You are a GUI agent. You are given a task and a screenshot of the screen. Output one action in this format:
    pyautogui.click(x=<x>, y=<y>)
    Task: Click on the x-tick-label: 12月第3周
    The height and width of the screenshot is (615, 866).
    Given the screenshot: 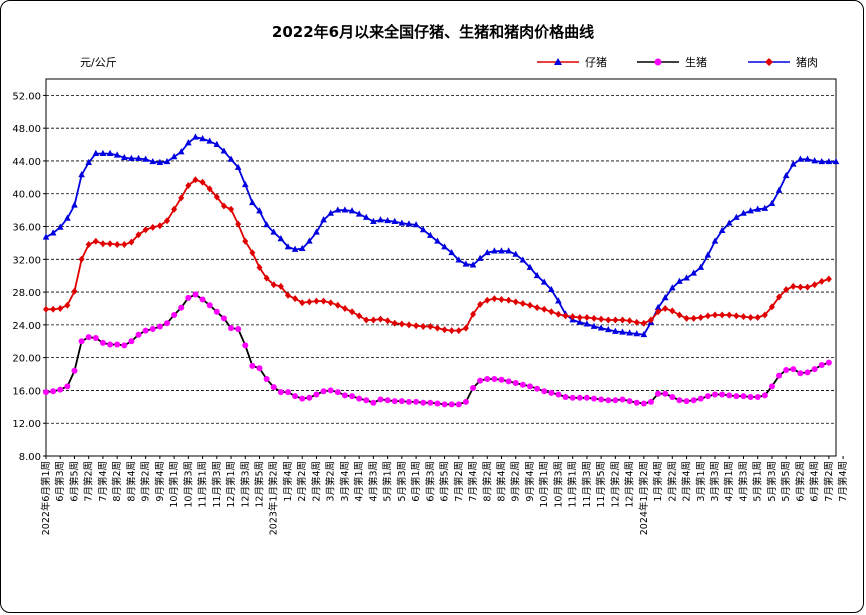 What is the action you would take?
    pyautogui.click(x=245, y=484)
    